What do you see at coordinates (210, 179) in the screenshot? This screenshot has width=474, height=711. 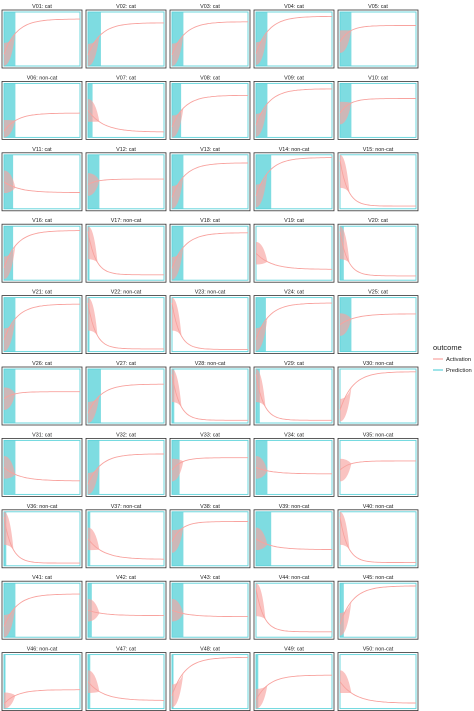 I see `facet-panel: V13: cat` at bounding box center [210, 179].